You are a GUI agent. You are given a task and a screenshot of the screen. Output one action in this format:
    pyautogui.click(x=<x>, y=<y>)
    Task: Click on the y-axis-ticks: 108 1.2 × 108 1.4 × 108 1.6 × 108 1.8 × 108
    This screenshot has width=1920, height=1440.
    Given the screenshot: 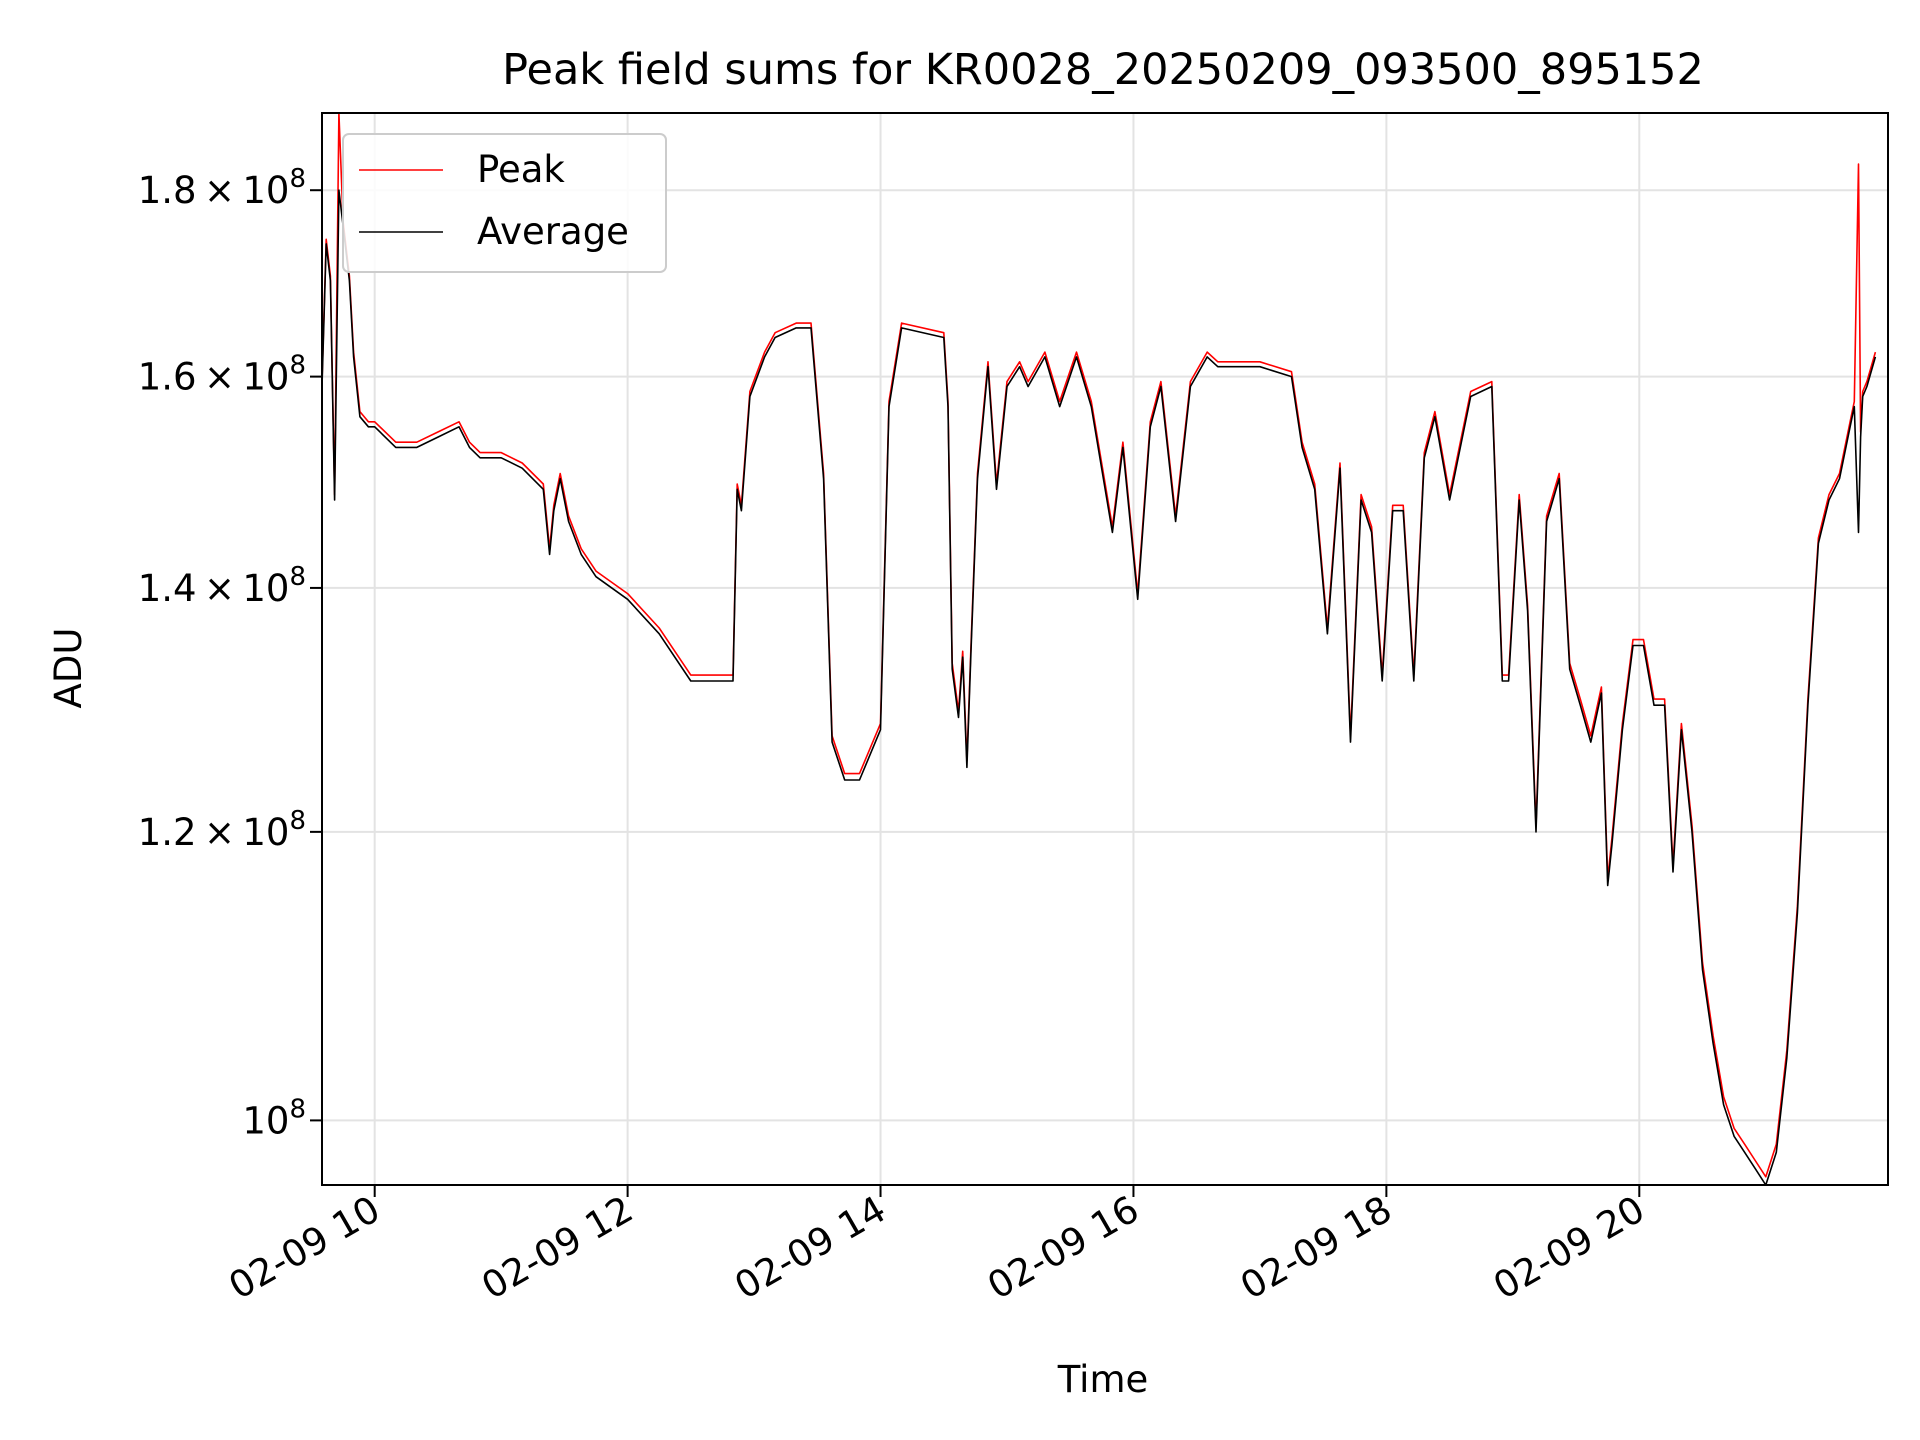 What is the action you would take?
    pyautogui.click(x=230, y=653)
    